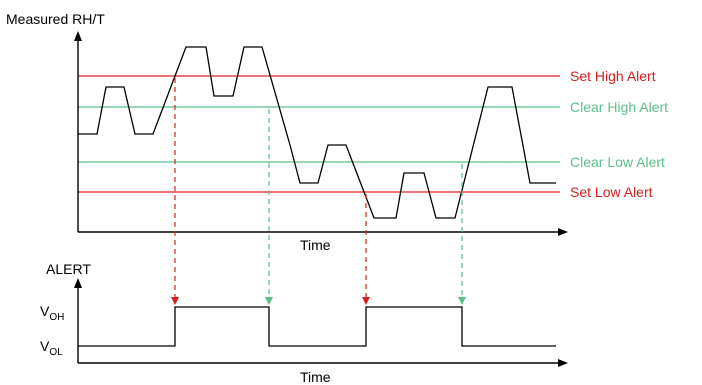 The image size is (702, 385). What do you see at coordinates (78, 36) in the screenshot?
I see `top-y-axis-arrow` at bounding box center [78, 36].